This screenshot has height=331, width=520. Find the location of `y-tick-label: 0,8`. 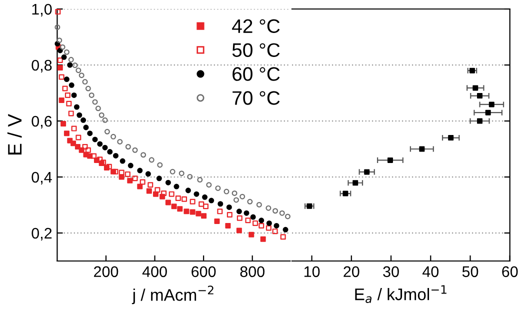

y-tick-label: 0,8 is located at coordinates (42, 66).